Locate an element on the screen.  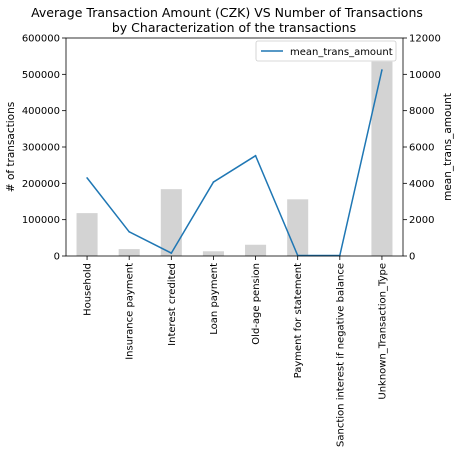
left-tick-label: 200000 is located at coordinates (41, 184).